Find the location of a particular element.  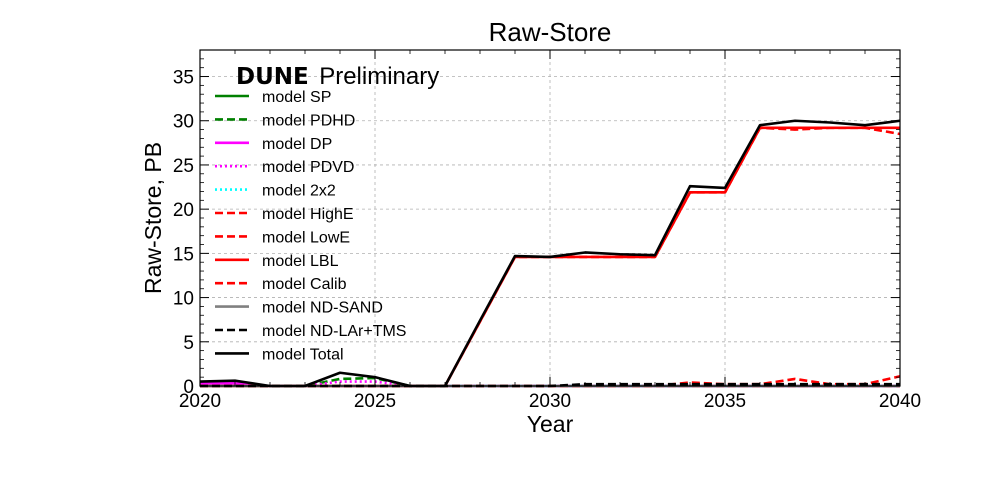

y-tick-label: 35 is located at coordinates (183, 78).